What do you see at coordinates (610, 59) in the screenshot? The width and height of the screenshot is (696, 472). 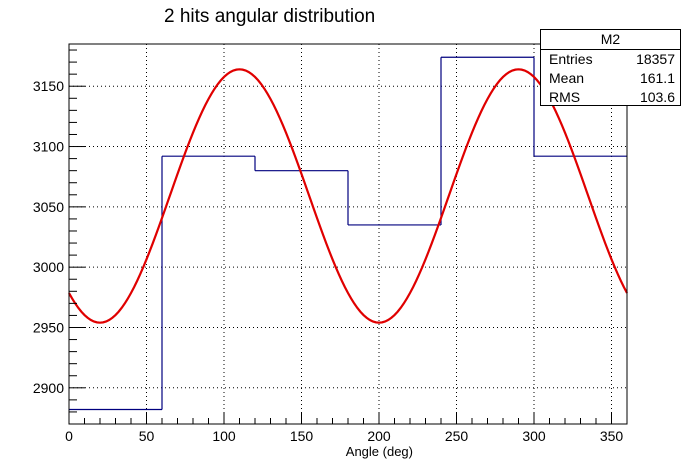 I see `stats-row-entries: Entries 18357` at bounding box center [610, 59].